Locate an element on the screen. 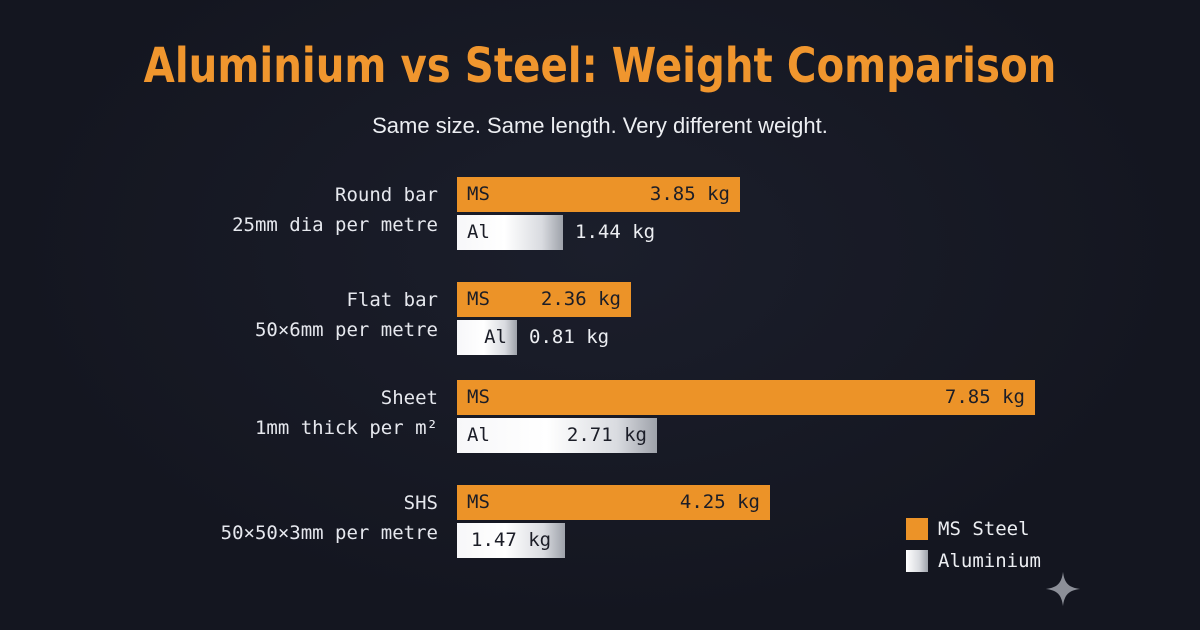 The height and width of the screenshot is (630, 1200). legend-item-aluminium: Aluminium is located at coordinates (1006, 559).